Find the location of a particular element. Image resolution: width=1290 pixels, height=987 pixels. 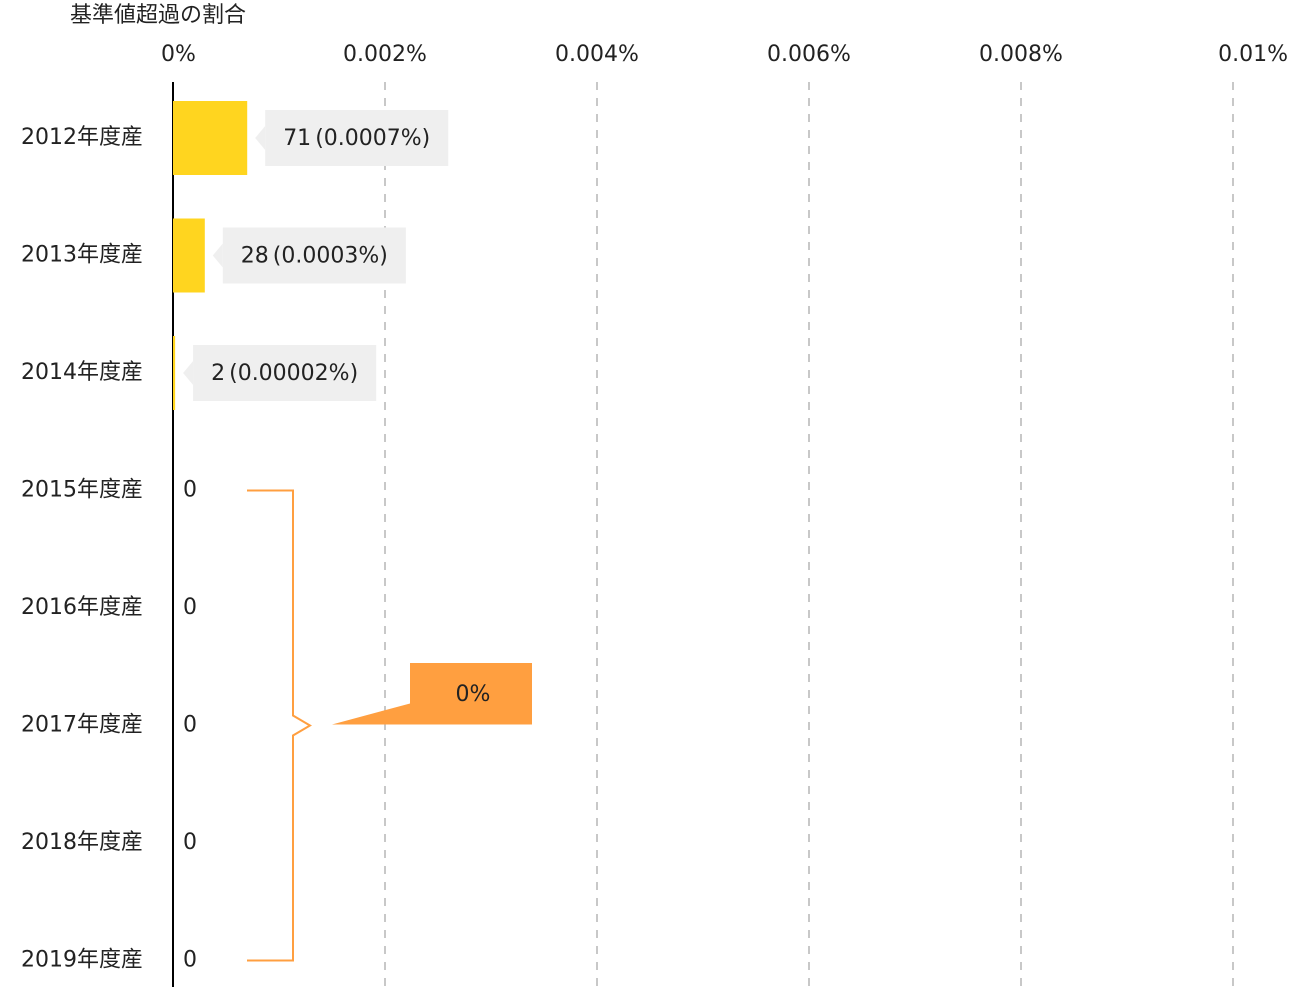

y-tick-label: 2013年度産 is located at coordinates (82, 255).